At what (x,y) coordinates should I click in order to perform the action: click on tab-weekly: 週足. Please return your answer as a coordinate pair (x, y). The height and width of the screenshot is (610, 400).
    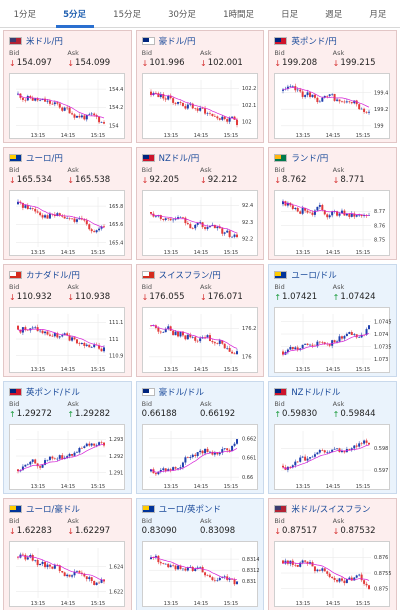
    Looking at the image, I should click on (334, 14).